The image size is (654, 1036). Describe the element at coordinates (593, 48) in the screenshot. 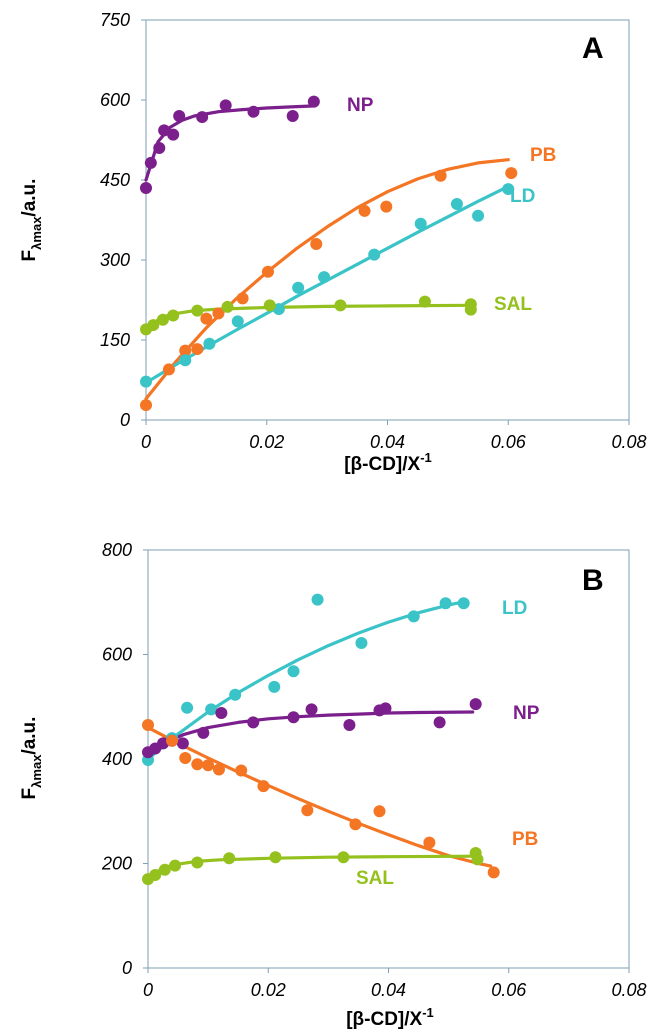

I see `panel-label: A` at that location.